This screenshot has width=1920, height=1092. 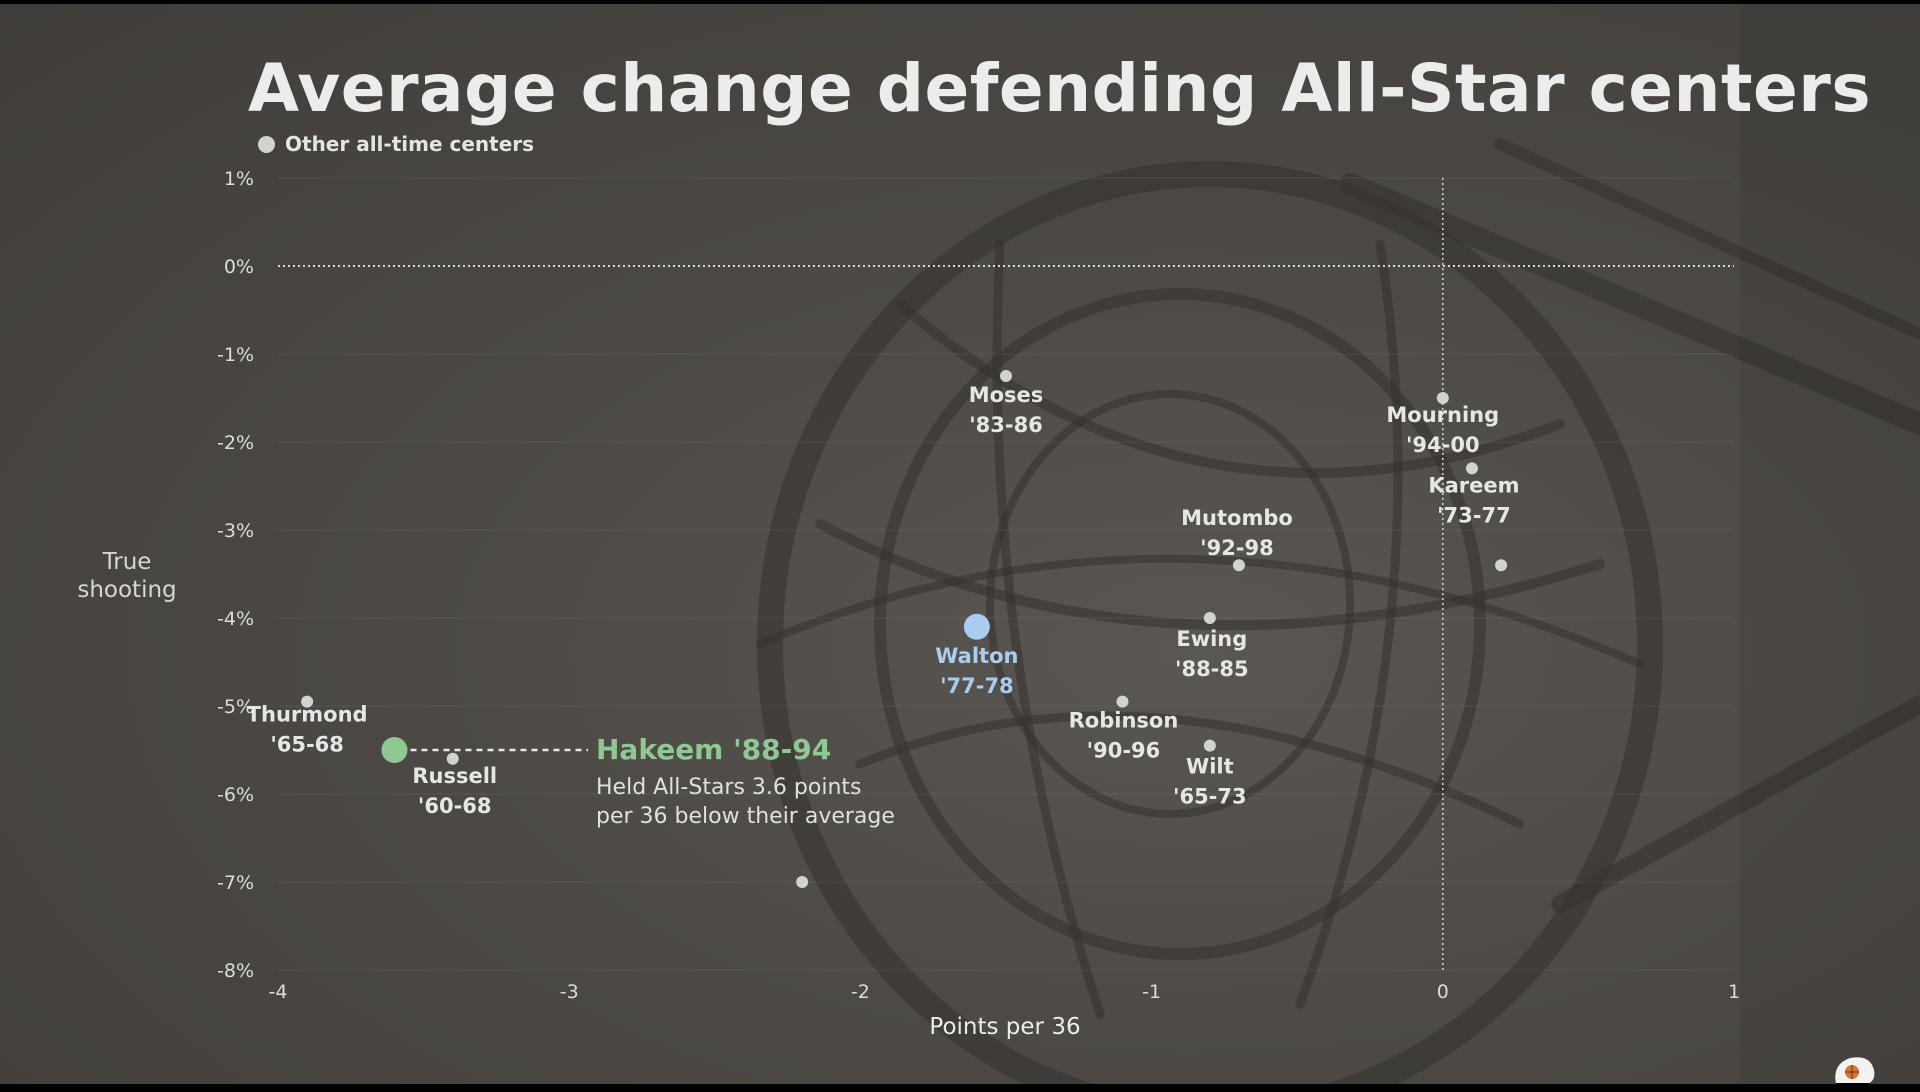 I want to click on legend-marker, so click(x=266, y=144).